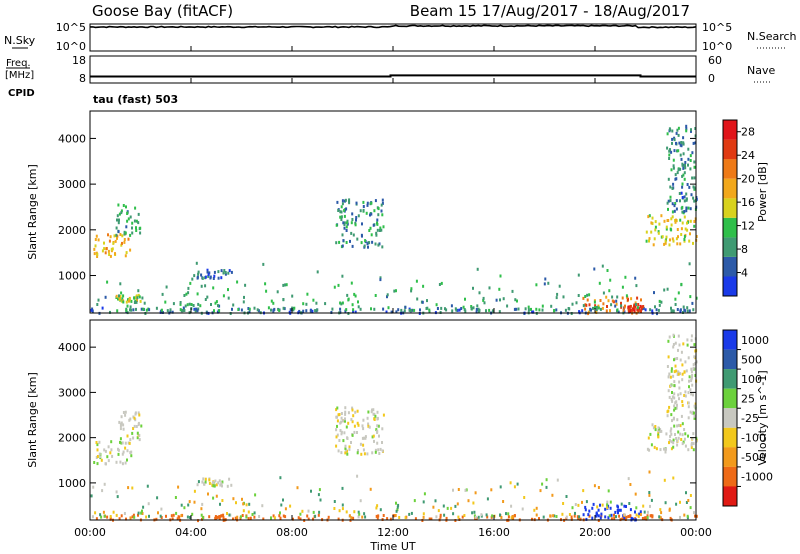  I want to click on x-tick-label: 00:00, so click(696, 532).